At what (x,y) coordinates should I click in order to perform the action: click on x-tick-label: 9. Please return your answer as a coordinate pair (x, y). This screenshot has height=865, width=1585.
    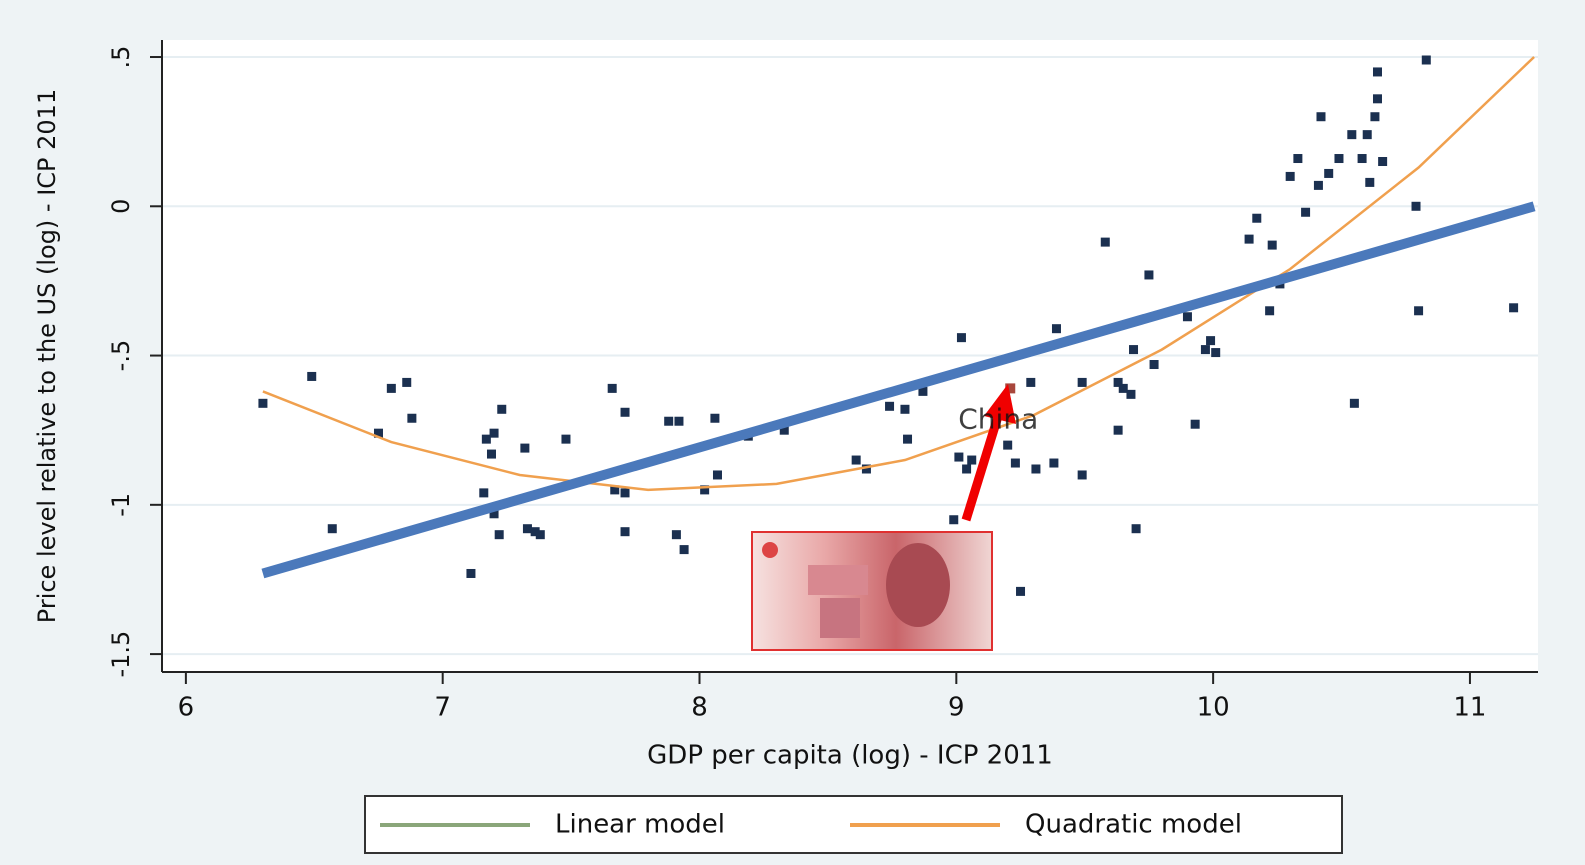
    Looking at the image, I should click on (956, 708).